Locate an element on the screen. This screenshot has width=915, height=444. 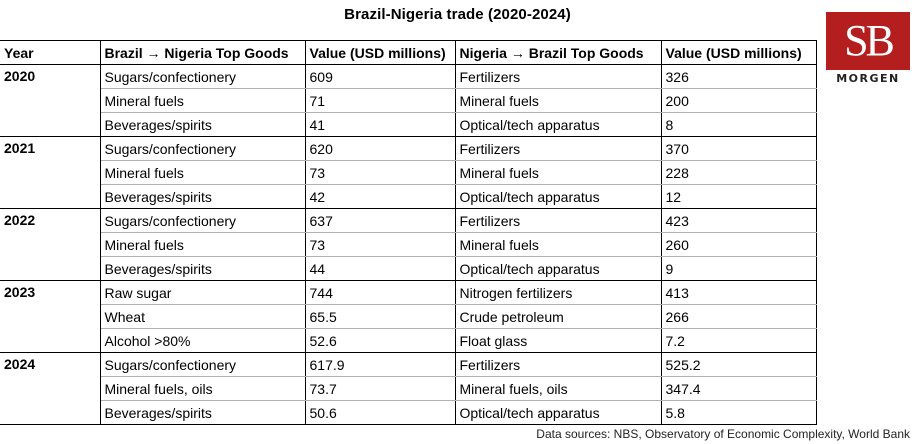
brazil-value-cell: 65.5 is located at coordinates (380, 316).